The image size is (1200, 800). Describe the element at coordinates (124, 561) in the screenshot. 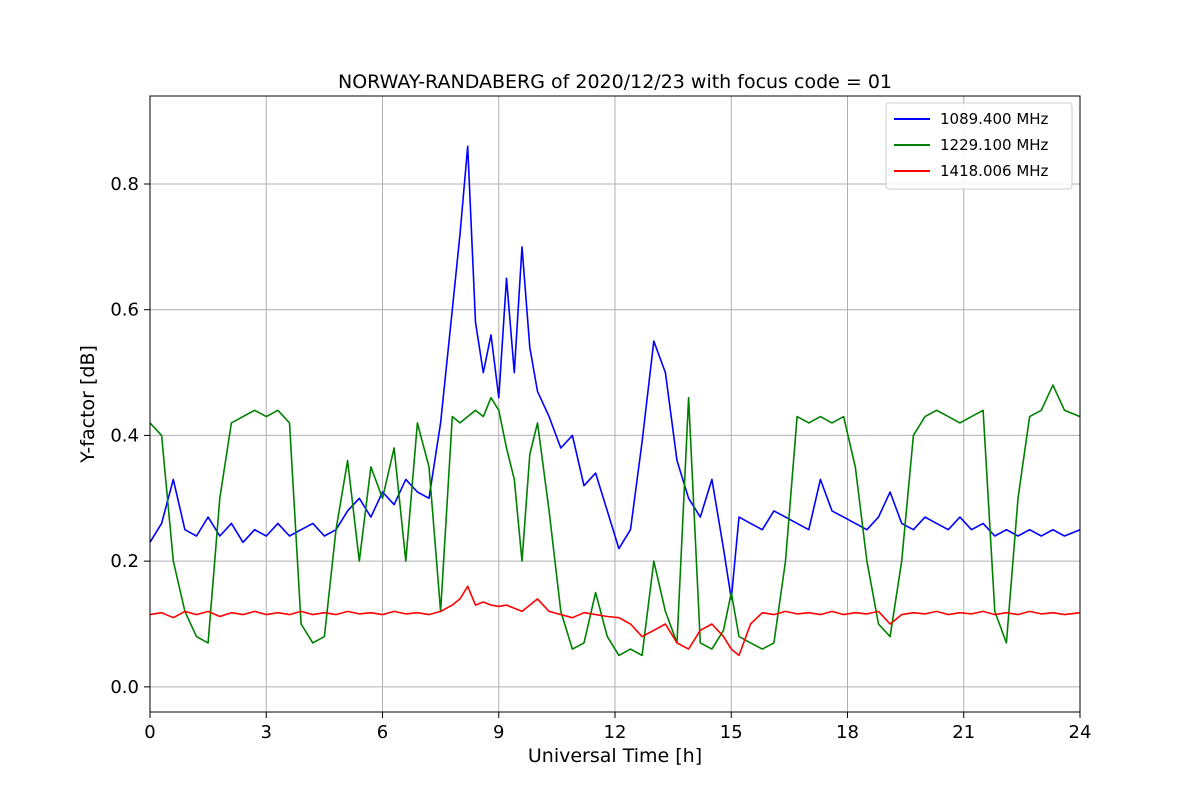

I see `y-tick-label: 0.2` at that location.